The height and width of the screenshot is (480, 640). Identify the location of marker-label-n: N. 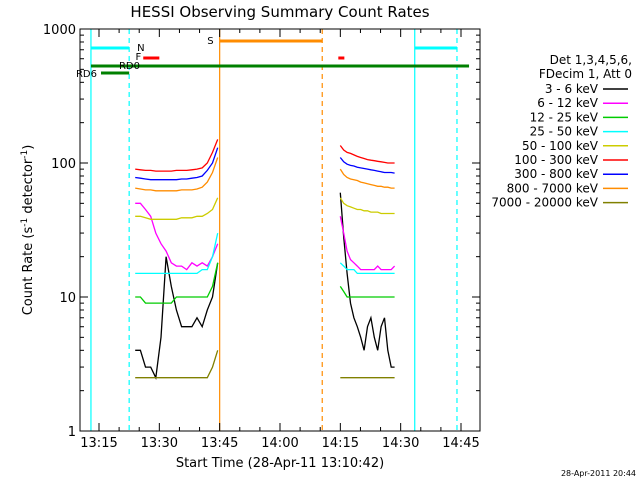
(140, 48).